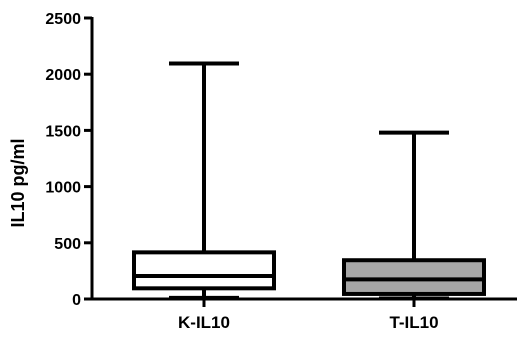 The height and width of the screenshot is (337, 519). Describe the element at coordinates (413, 322) in the screenshot. I see `x-tick-label: T-IL10` at that location.